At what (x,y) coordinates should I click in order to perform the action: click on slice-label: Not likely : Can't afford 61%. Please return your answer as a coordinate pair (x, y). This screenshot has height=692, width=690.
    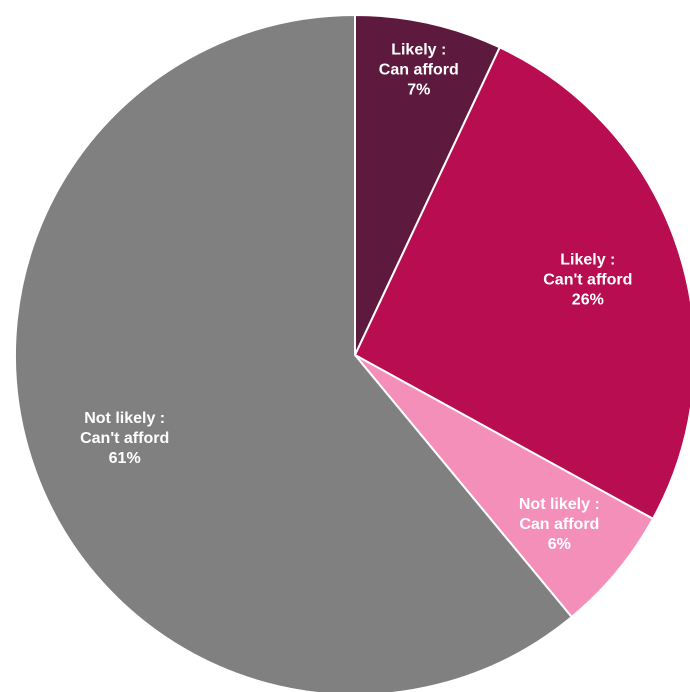
    Looking at the image, I should click on (124, 438).